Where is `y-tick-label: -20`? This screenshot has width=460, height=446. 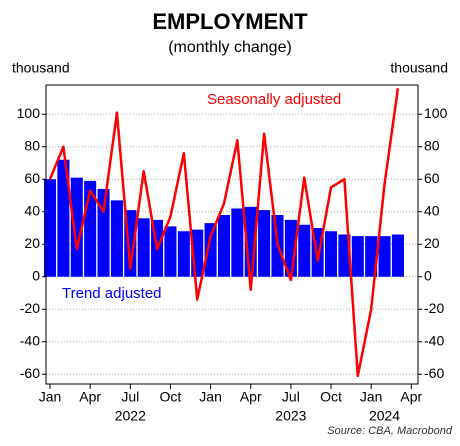
y-tick-label: -20 is located at coordinates (30, 308).